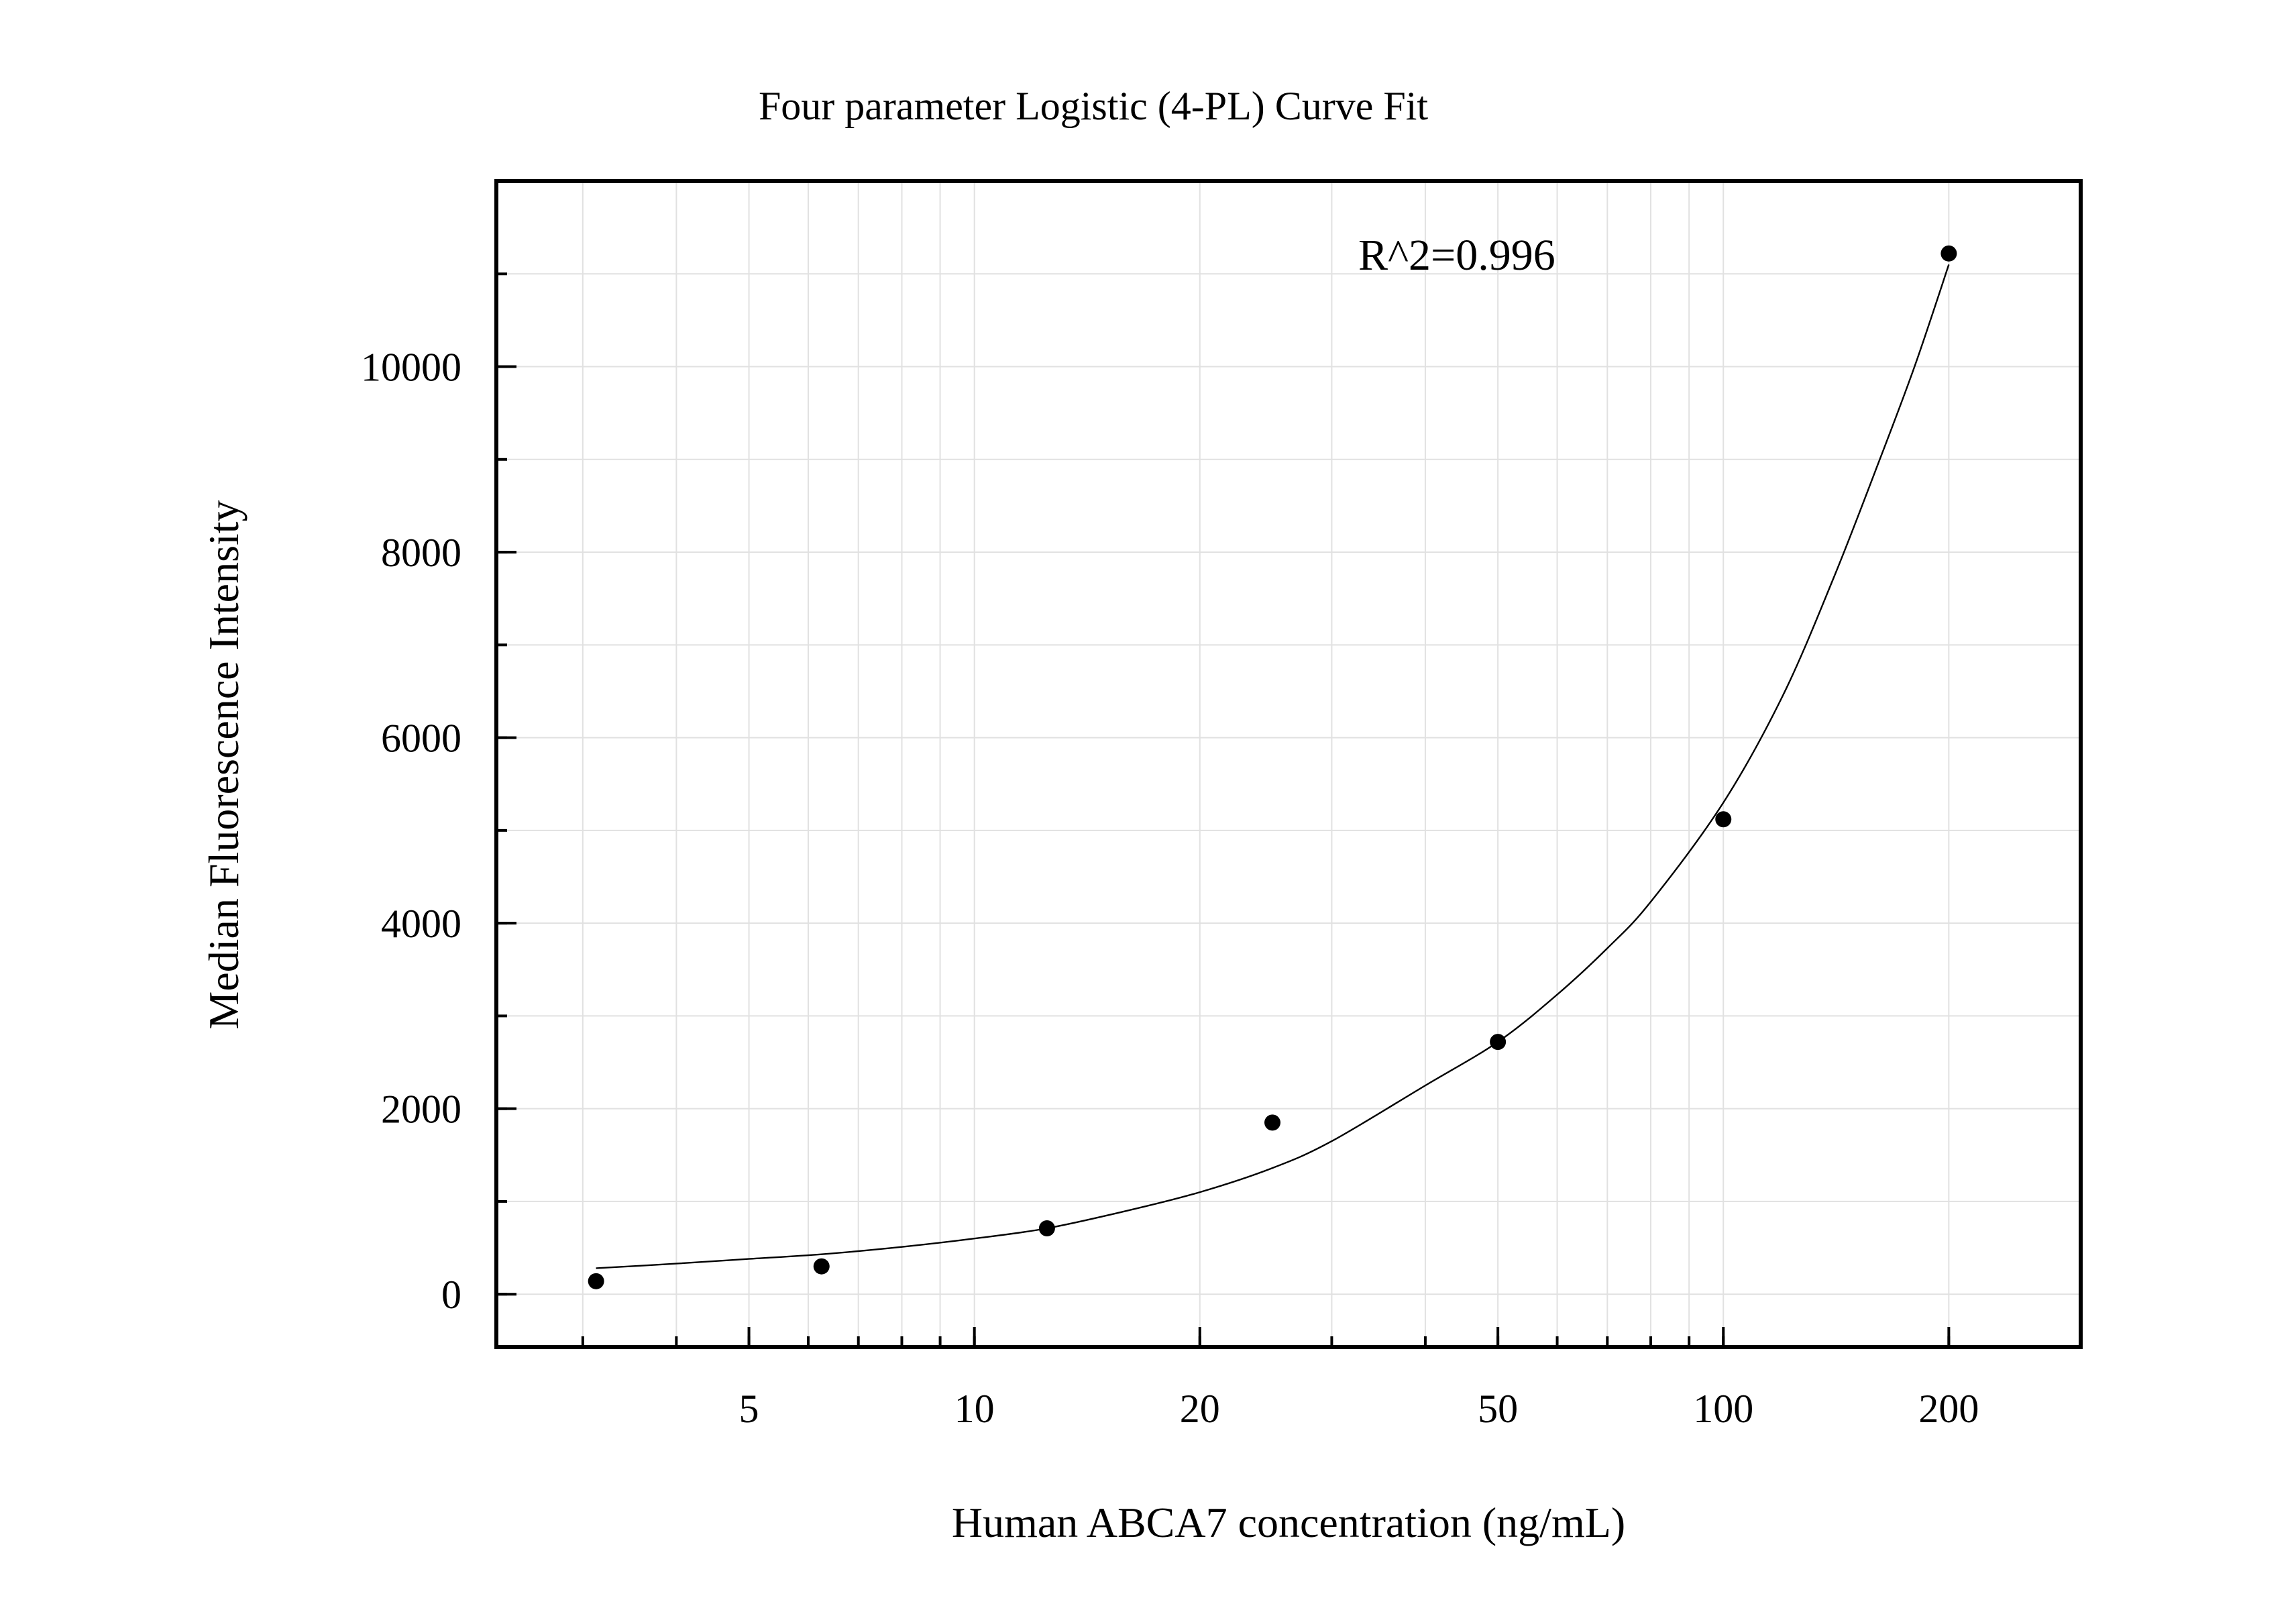 This screenshot has width=2296, height=1604. What do you see at coordinates (1359, 1379) in the screenshot?
I see `x-axis-ticks: 5 10 20 50 100 200` at bounding box center [1359, 1379].